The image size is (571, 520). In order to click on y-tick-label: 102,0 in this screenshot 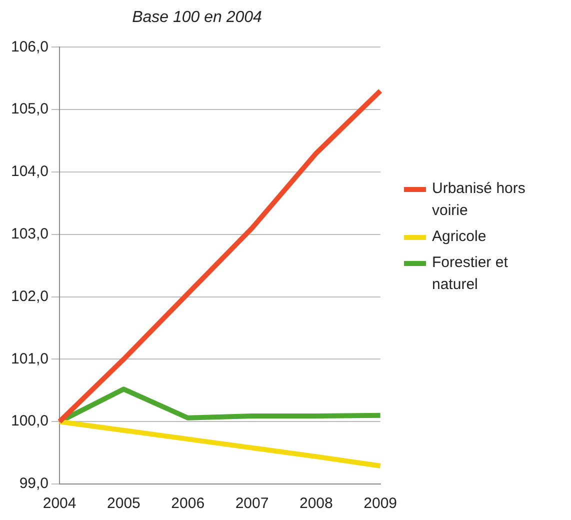, I will do `click(29, 296)`.